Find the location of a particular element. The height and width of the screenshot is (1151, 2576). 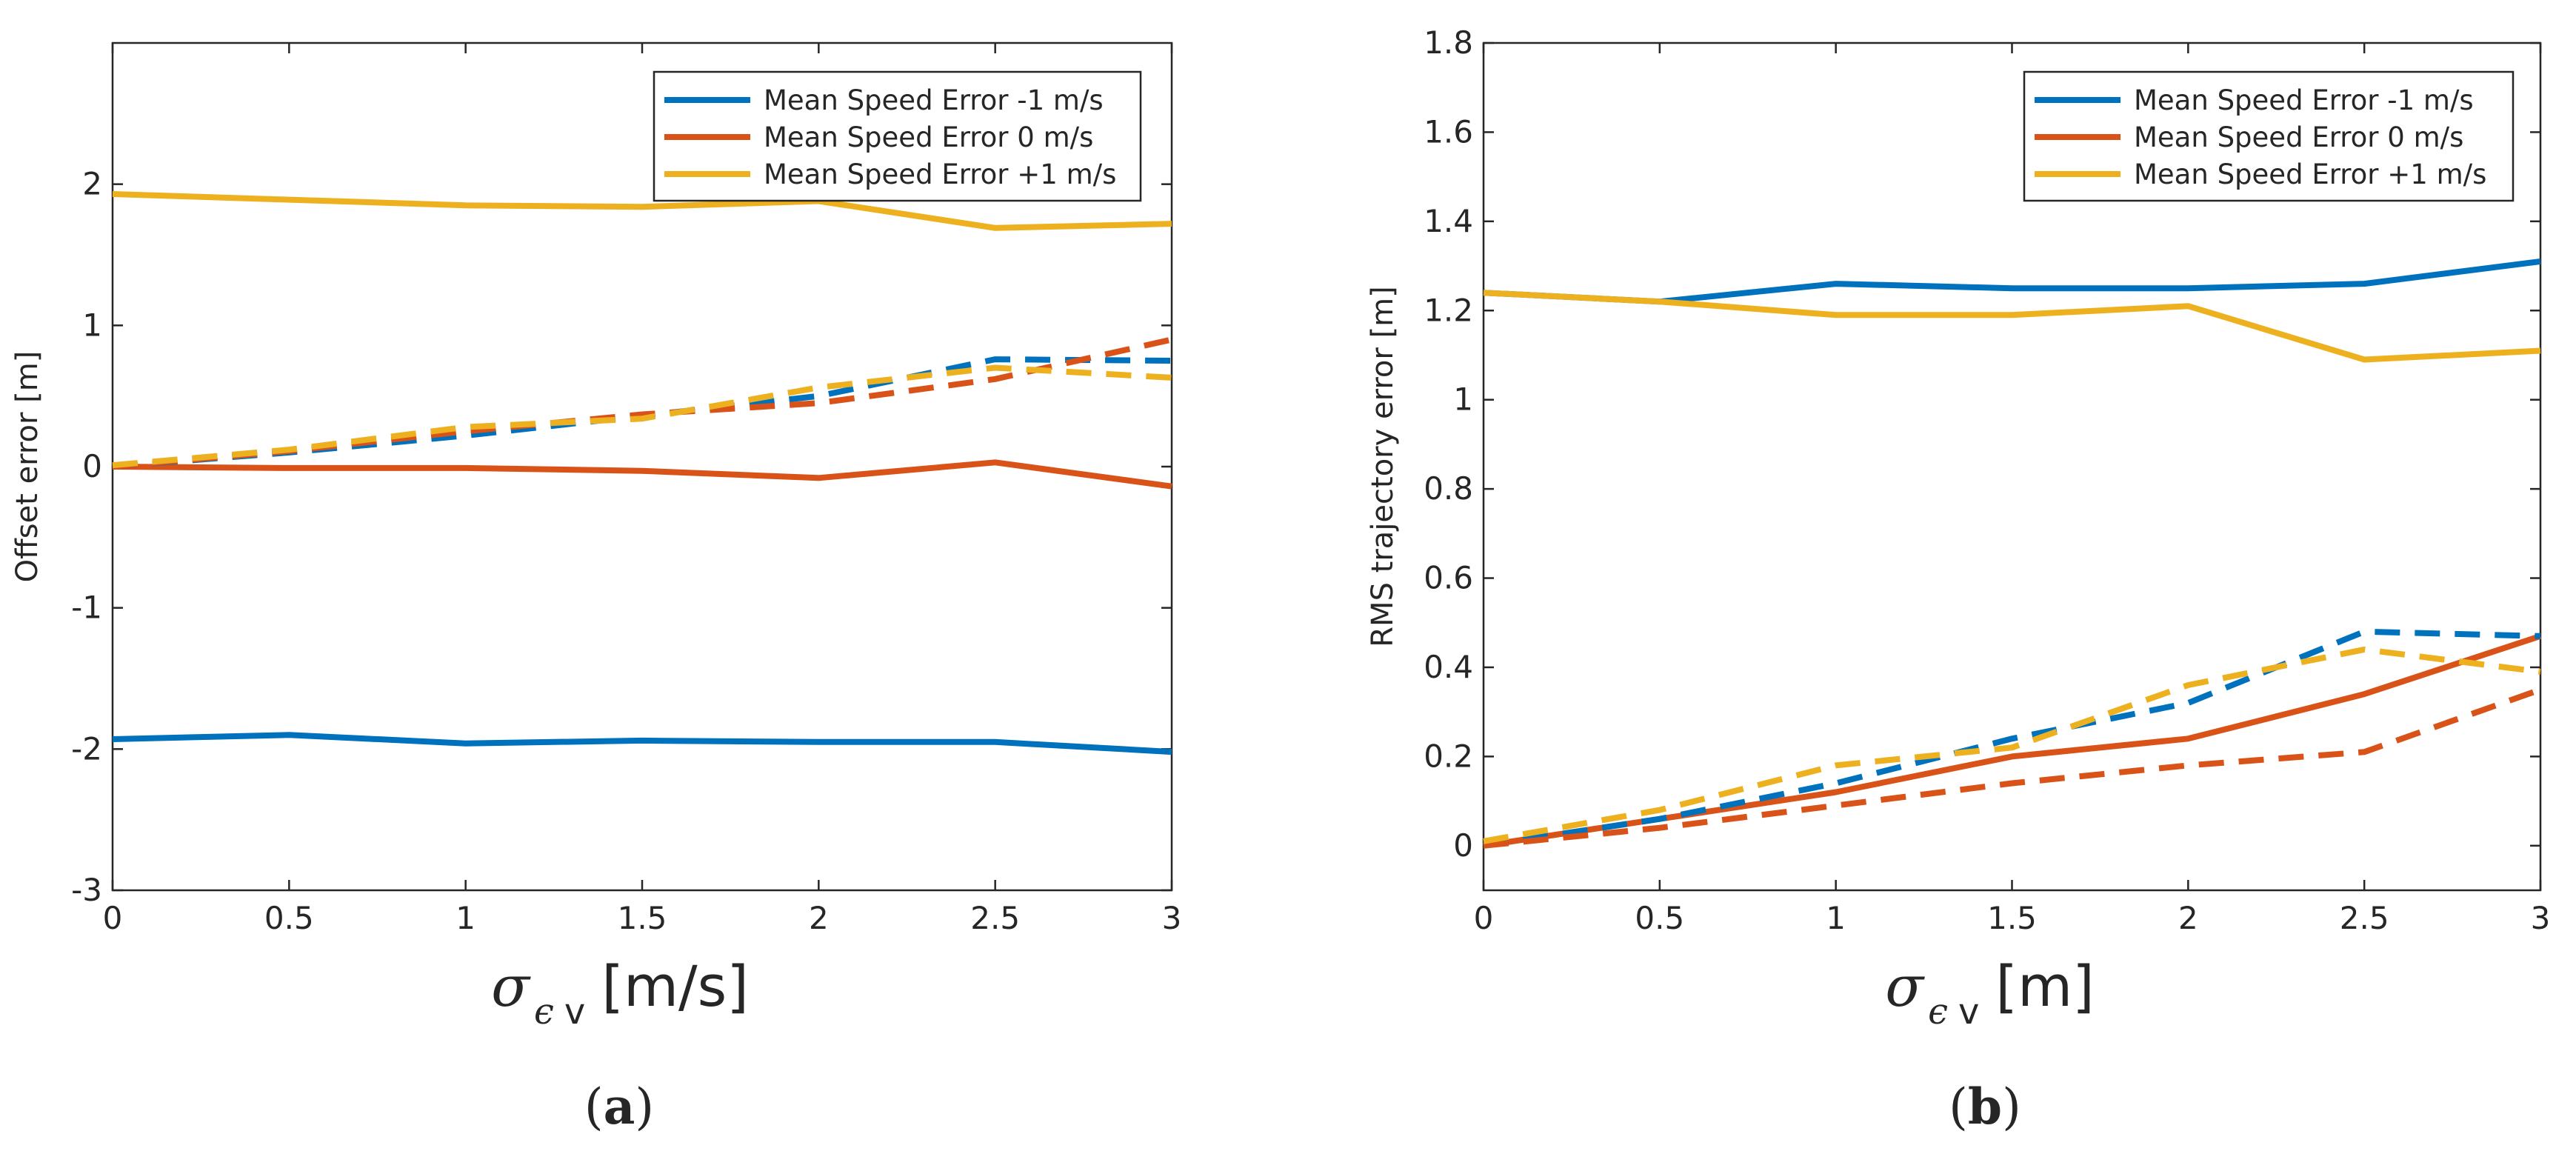

y-tick-label: 0.6 is located at coordinates (1448, 578).